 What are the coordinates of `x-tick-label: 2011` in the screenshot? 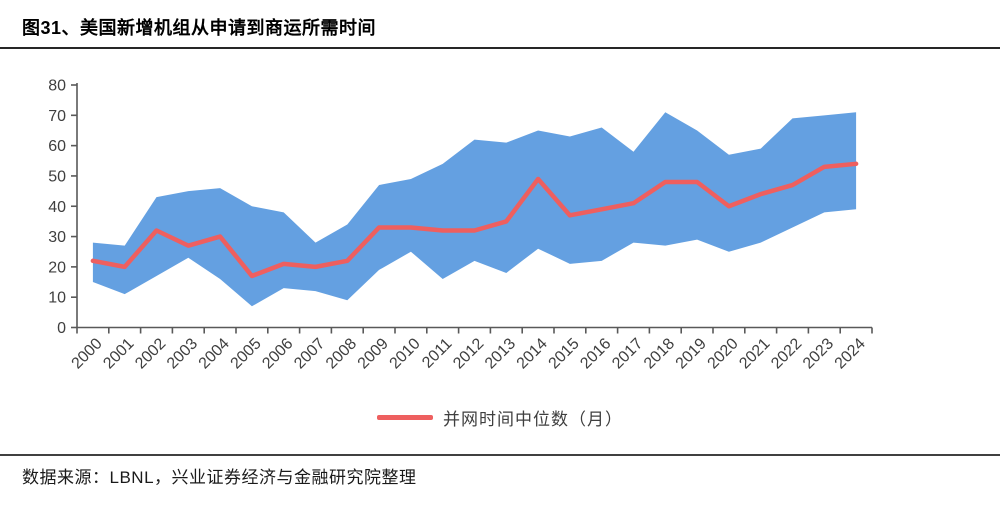 It's located at (437, 353).